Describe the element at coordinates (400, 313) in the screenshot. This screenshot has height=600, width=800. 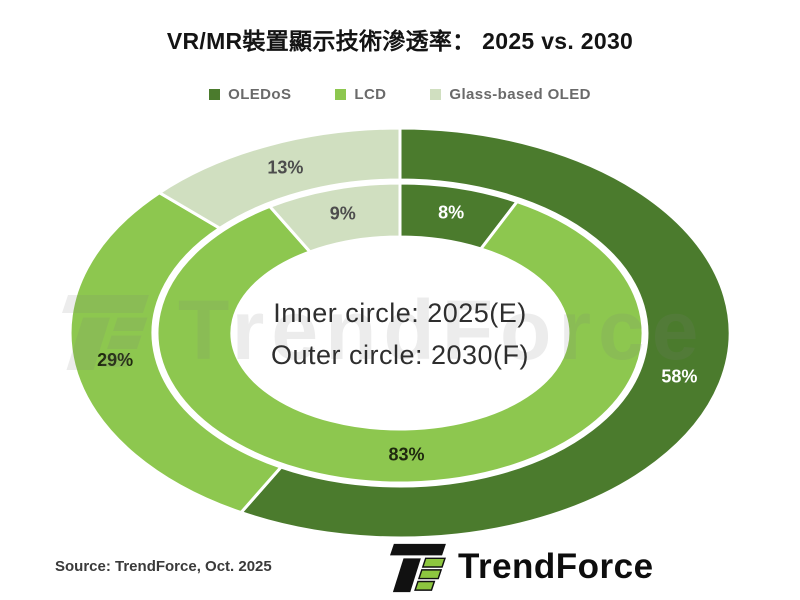
I see `center-annotation-line1: Inner circle: 2025(E)` at that location.